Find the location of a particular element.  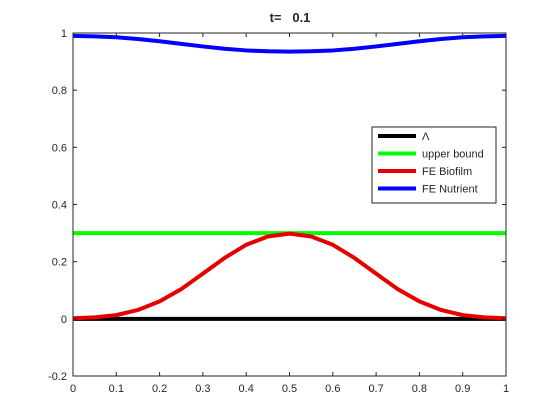

y-tick-label: 0 is located at coordinates (64, 320).